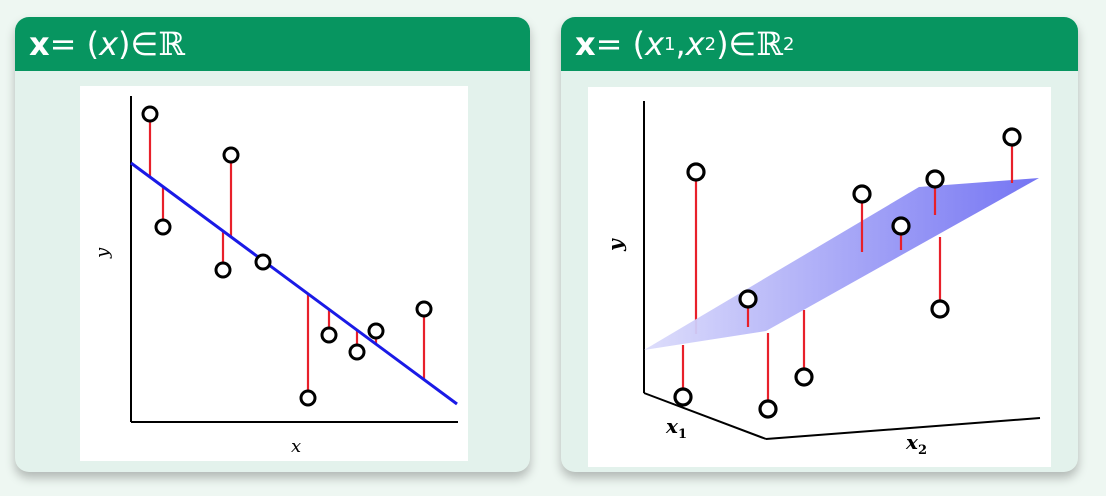  I want to click on title-comma: ,, so click(680, 44).